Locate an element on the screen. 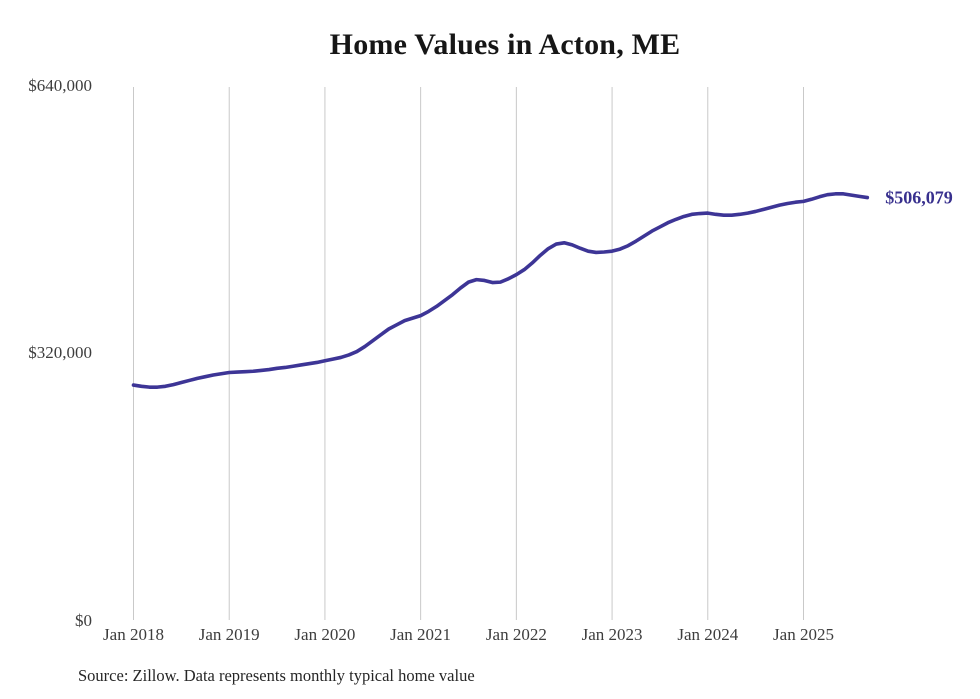 The image size is (980, 699). x-tick-label-jan-2020: Jan 2020 is located at coordinates (325, 634).